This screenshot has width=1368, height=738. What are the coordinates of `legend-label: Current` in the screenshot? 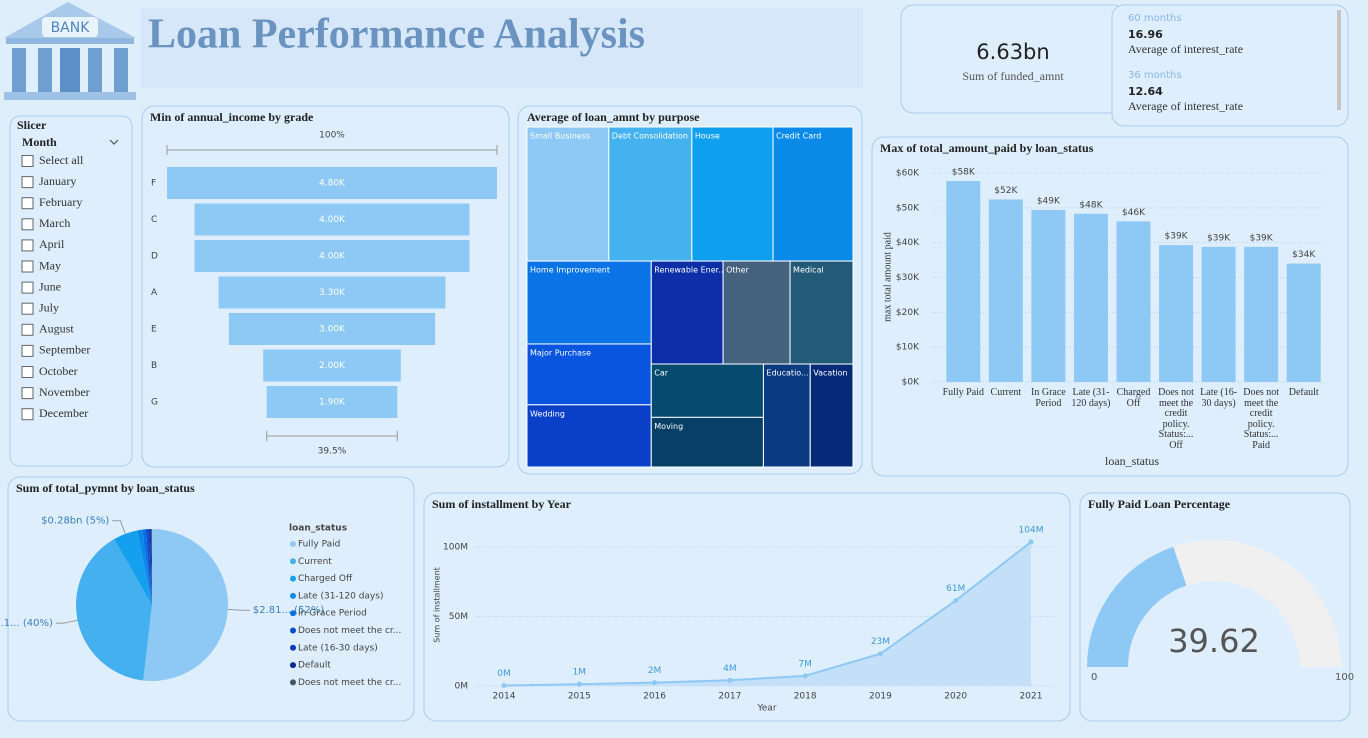 It's located at (315, 562).